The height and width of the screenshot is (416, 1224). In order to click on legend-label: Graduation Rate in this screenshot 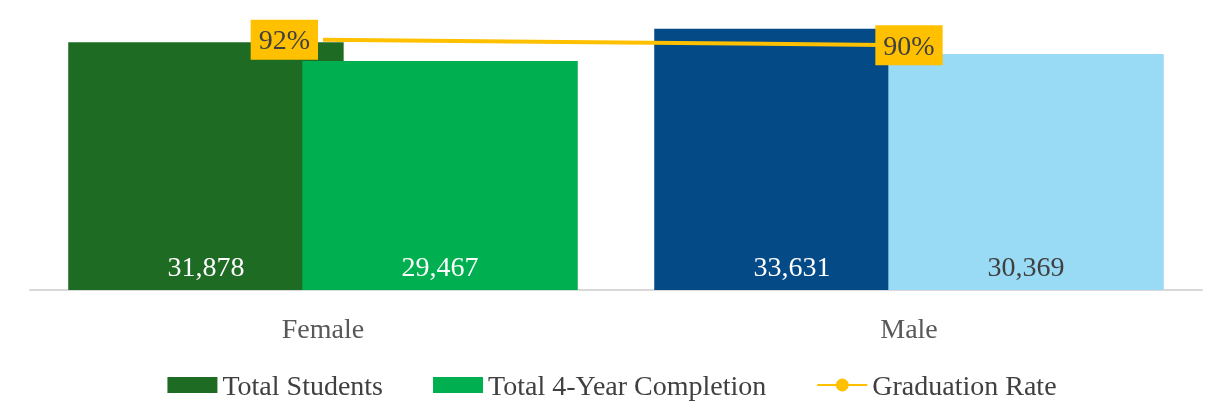, I will do `click(964, 385)`.